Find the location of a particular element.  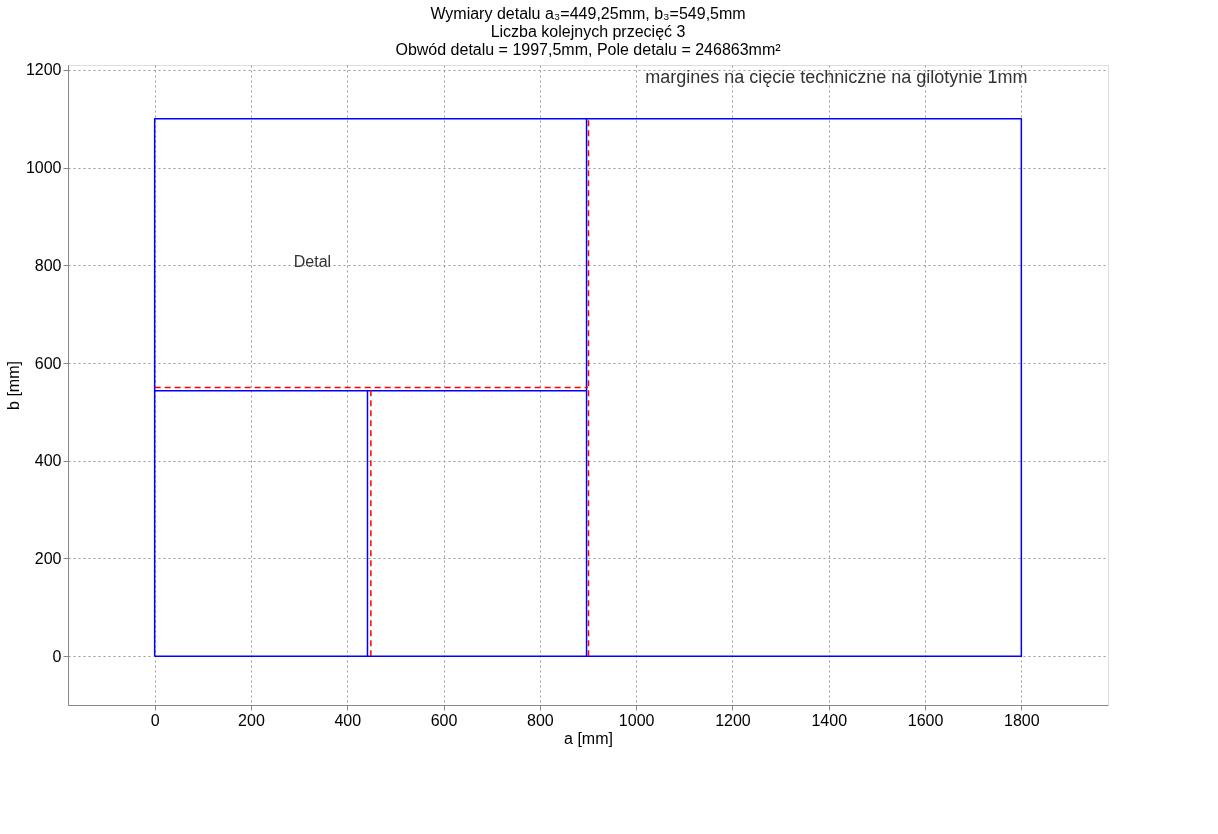

y-tick-label: 800 is located at coordinates (48, 265).